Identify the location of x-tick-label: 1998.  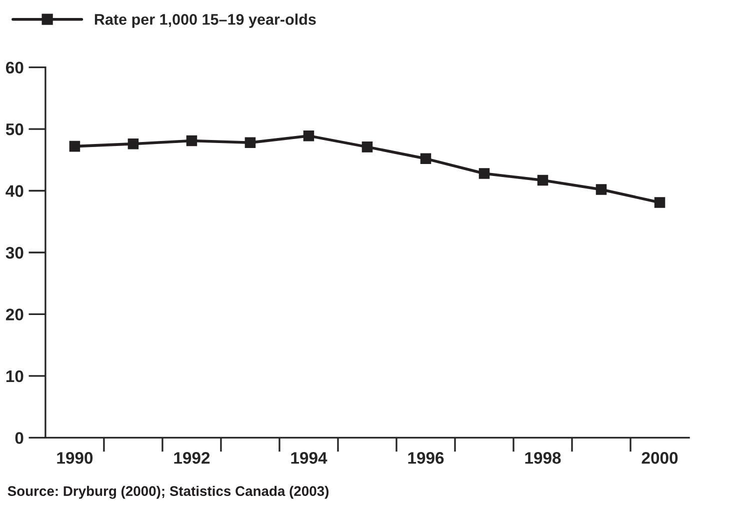
(543, 458).